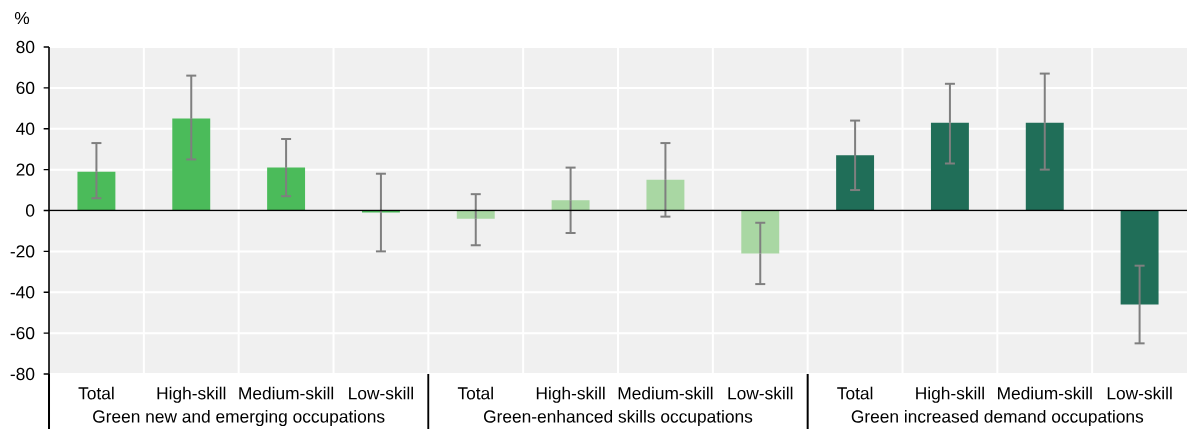 The image size is (1187, 429). What do you see at coordinates (22, 18) in the screenshot?
I see `y-axis-title: %` at bounding box center [22, 18].